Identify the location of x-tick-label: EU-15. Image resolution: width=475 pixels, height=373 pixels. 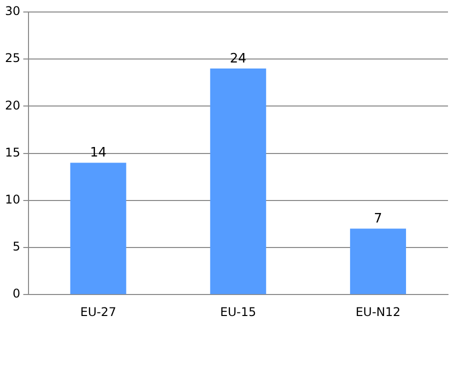
(238, 311).